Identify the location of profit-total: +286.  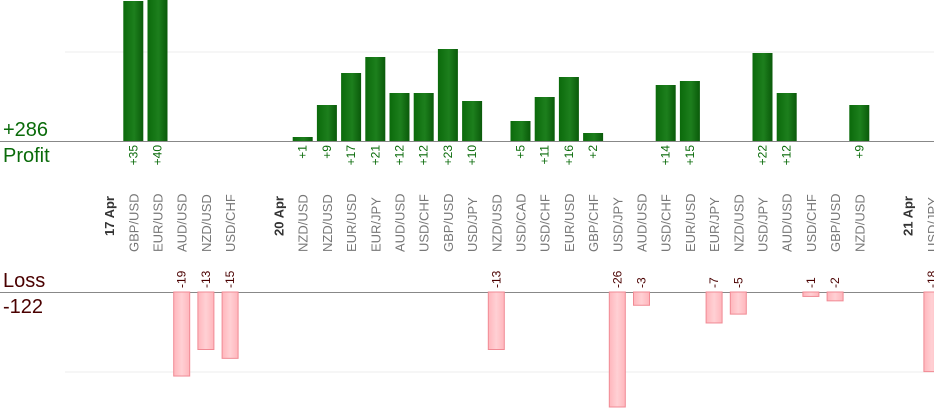
(26, 130).